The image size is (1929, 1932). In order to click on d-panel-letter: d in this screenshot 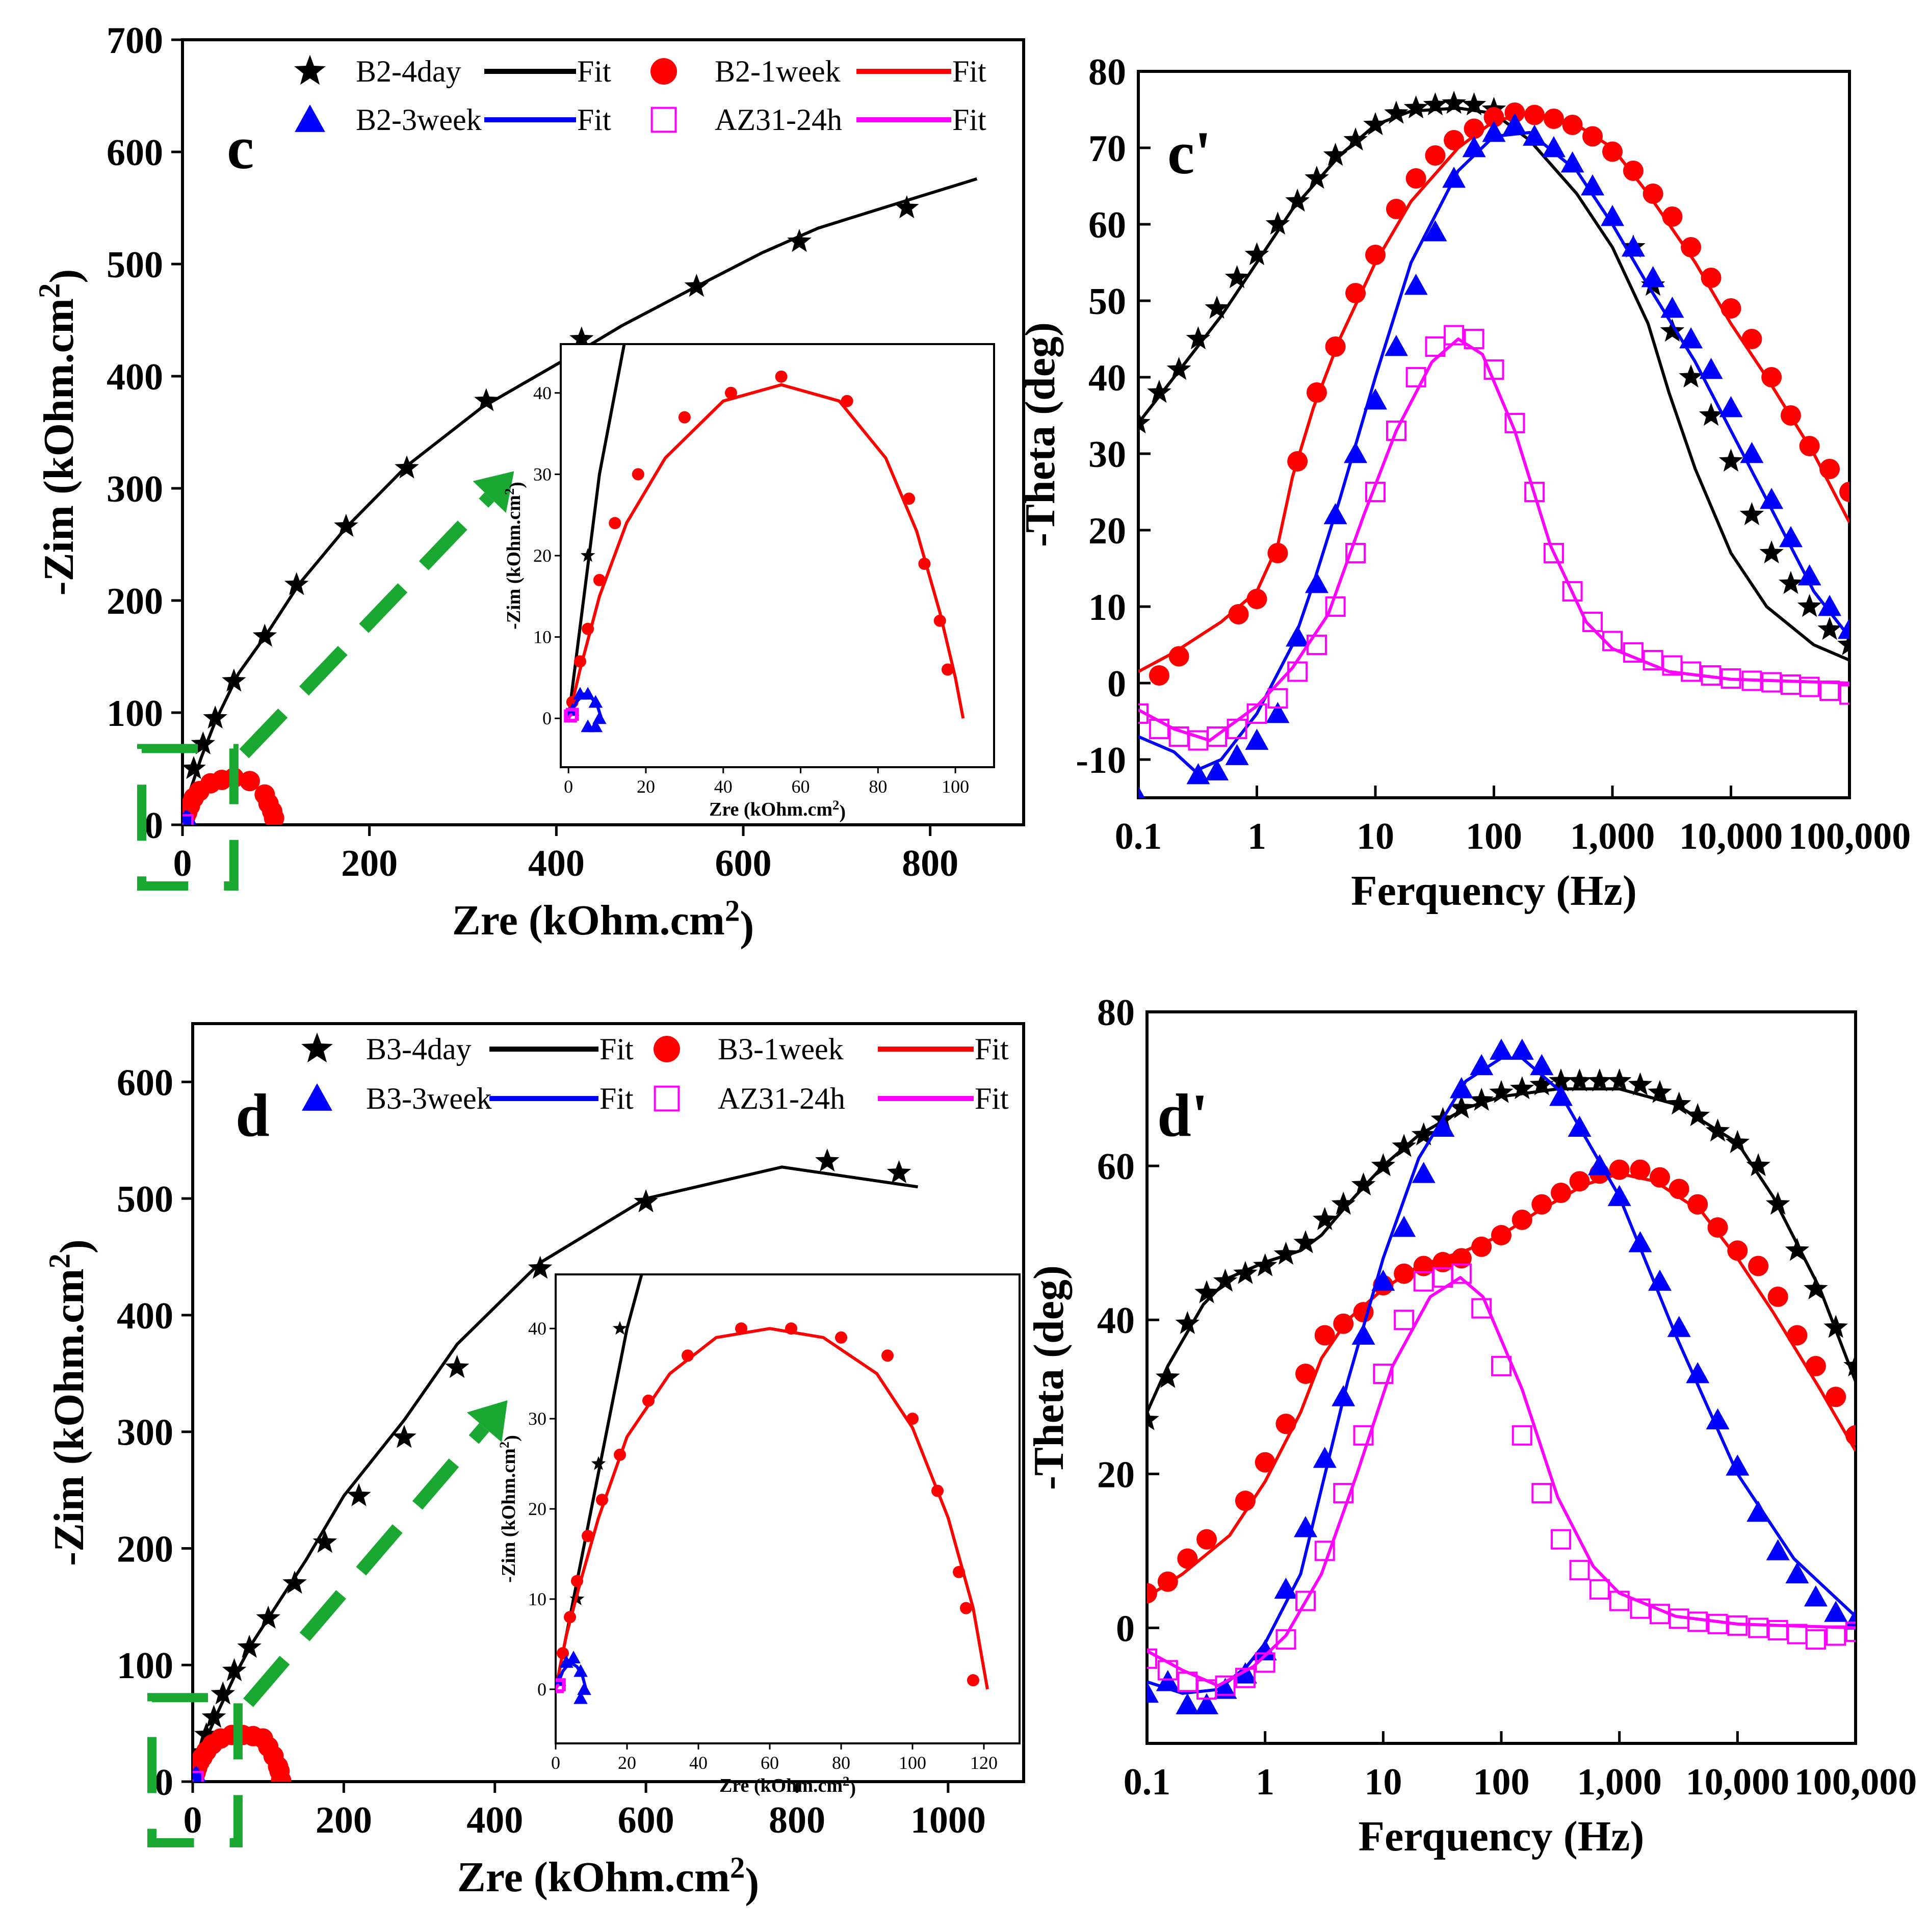, I will do `click(253, 1115)`.